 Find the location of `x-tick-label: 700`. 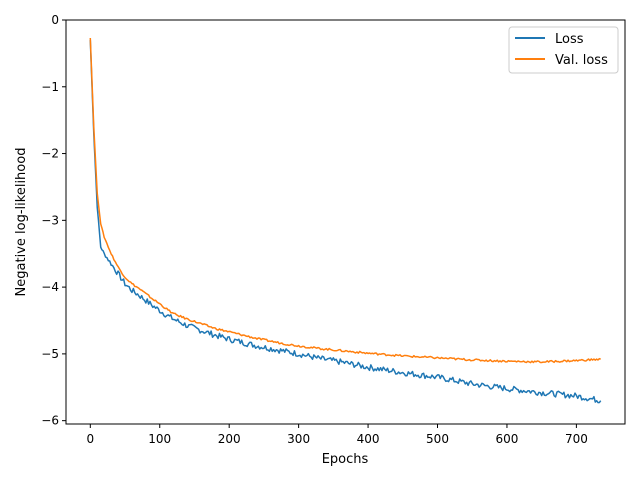

x-tick-label: 700 is located at coordinates (576, 439).